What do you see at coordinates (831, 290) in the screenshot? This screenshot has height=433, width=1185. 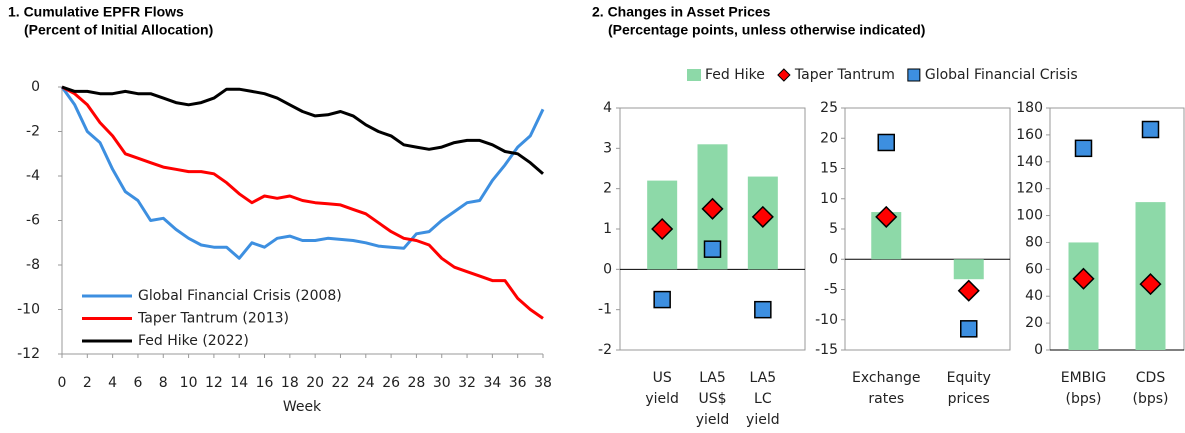 I see `y-tick-label: -5` at bounding box center [831, 290].